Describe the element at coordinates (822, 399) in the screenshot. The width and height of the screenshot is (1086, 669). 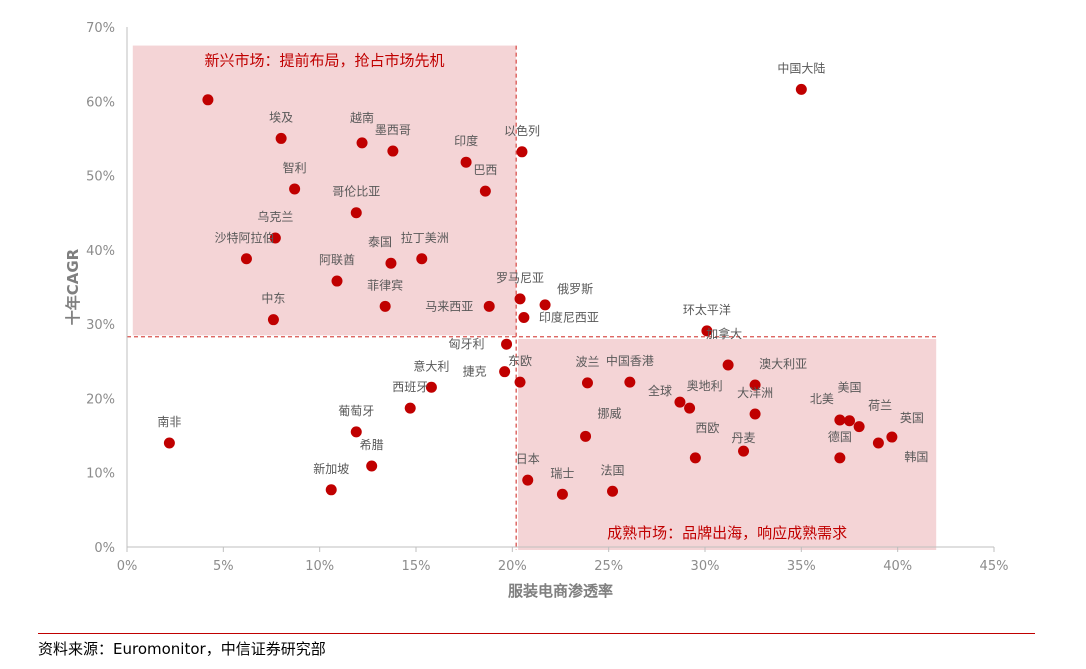
I see `data-label: 北美` at that location.